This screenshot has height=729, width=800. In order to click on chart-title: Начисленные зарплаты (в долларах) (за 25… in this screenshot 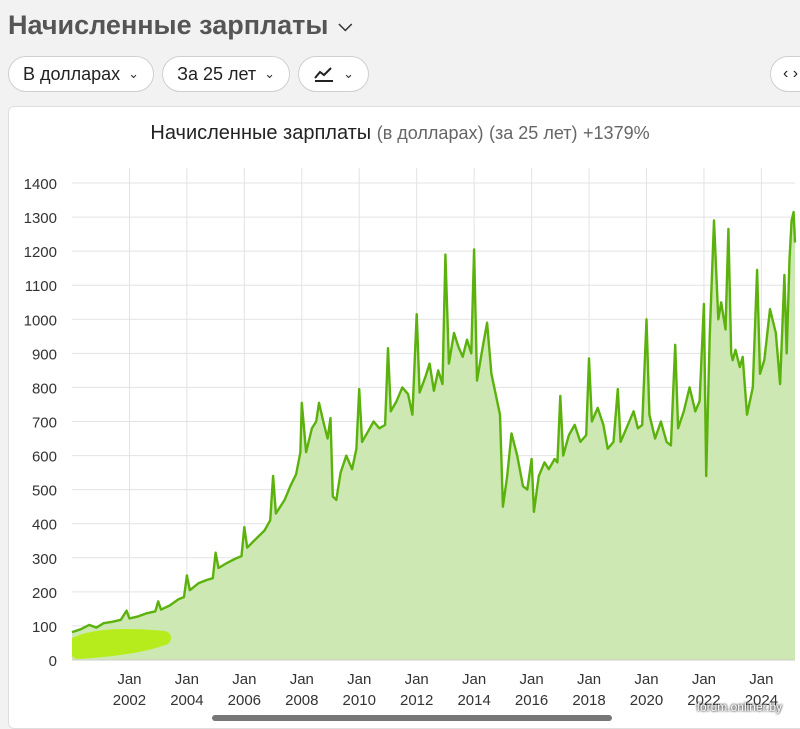, I will do `click(400, 133)`.